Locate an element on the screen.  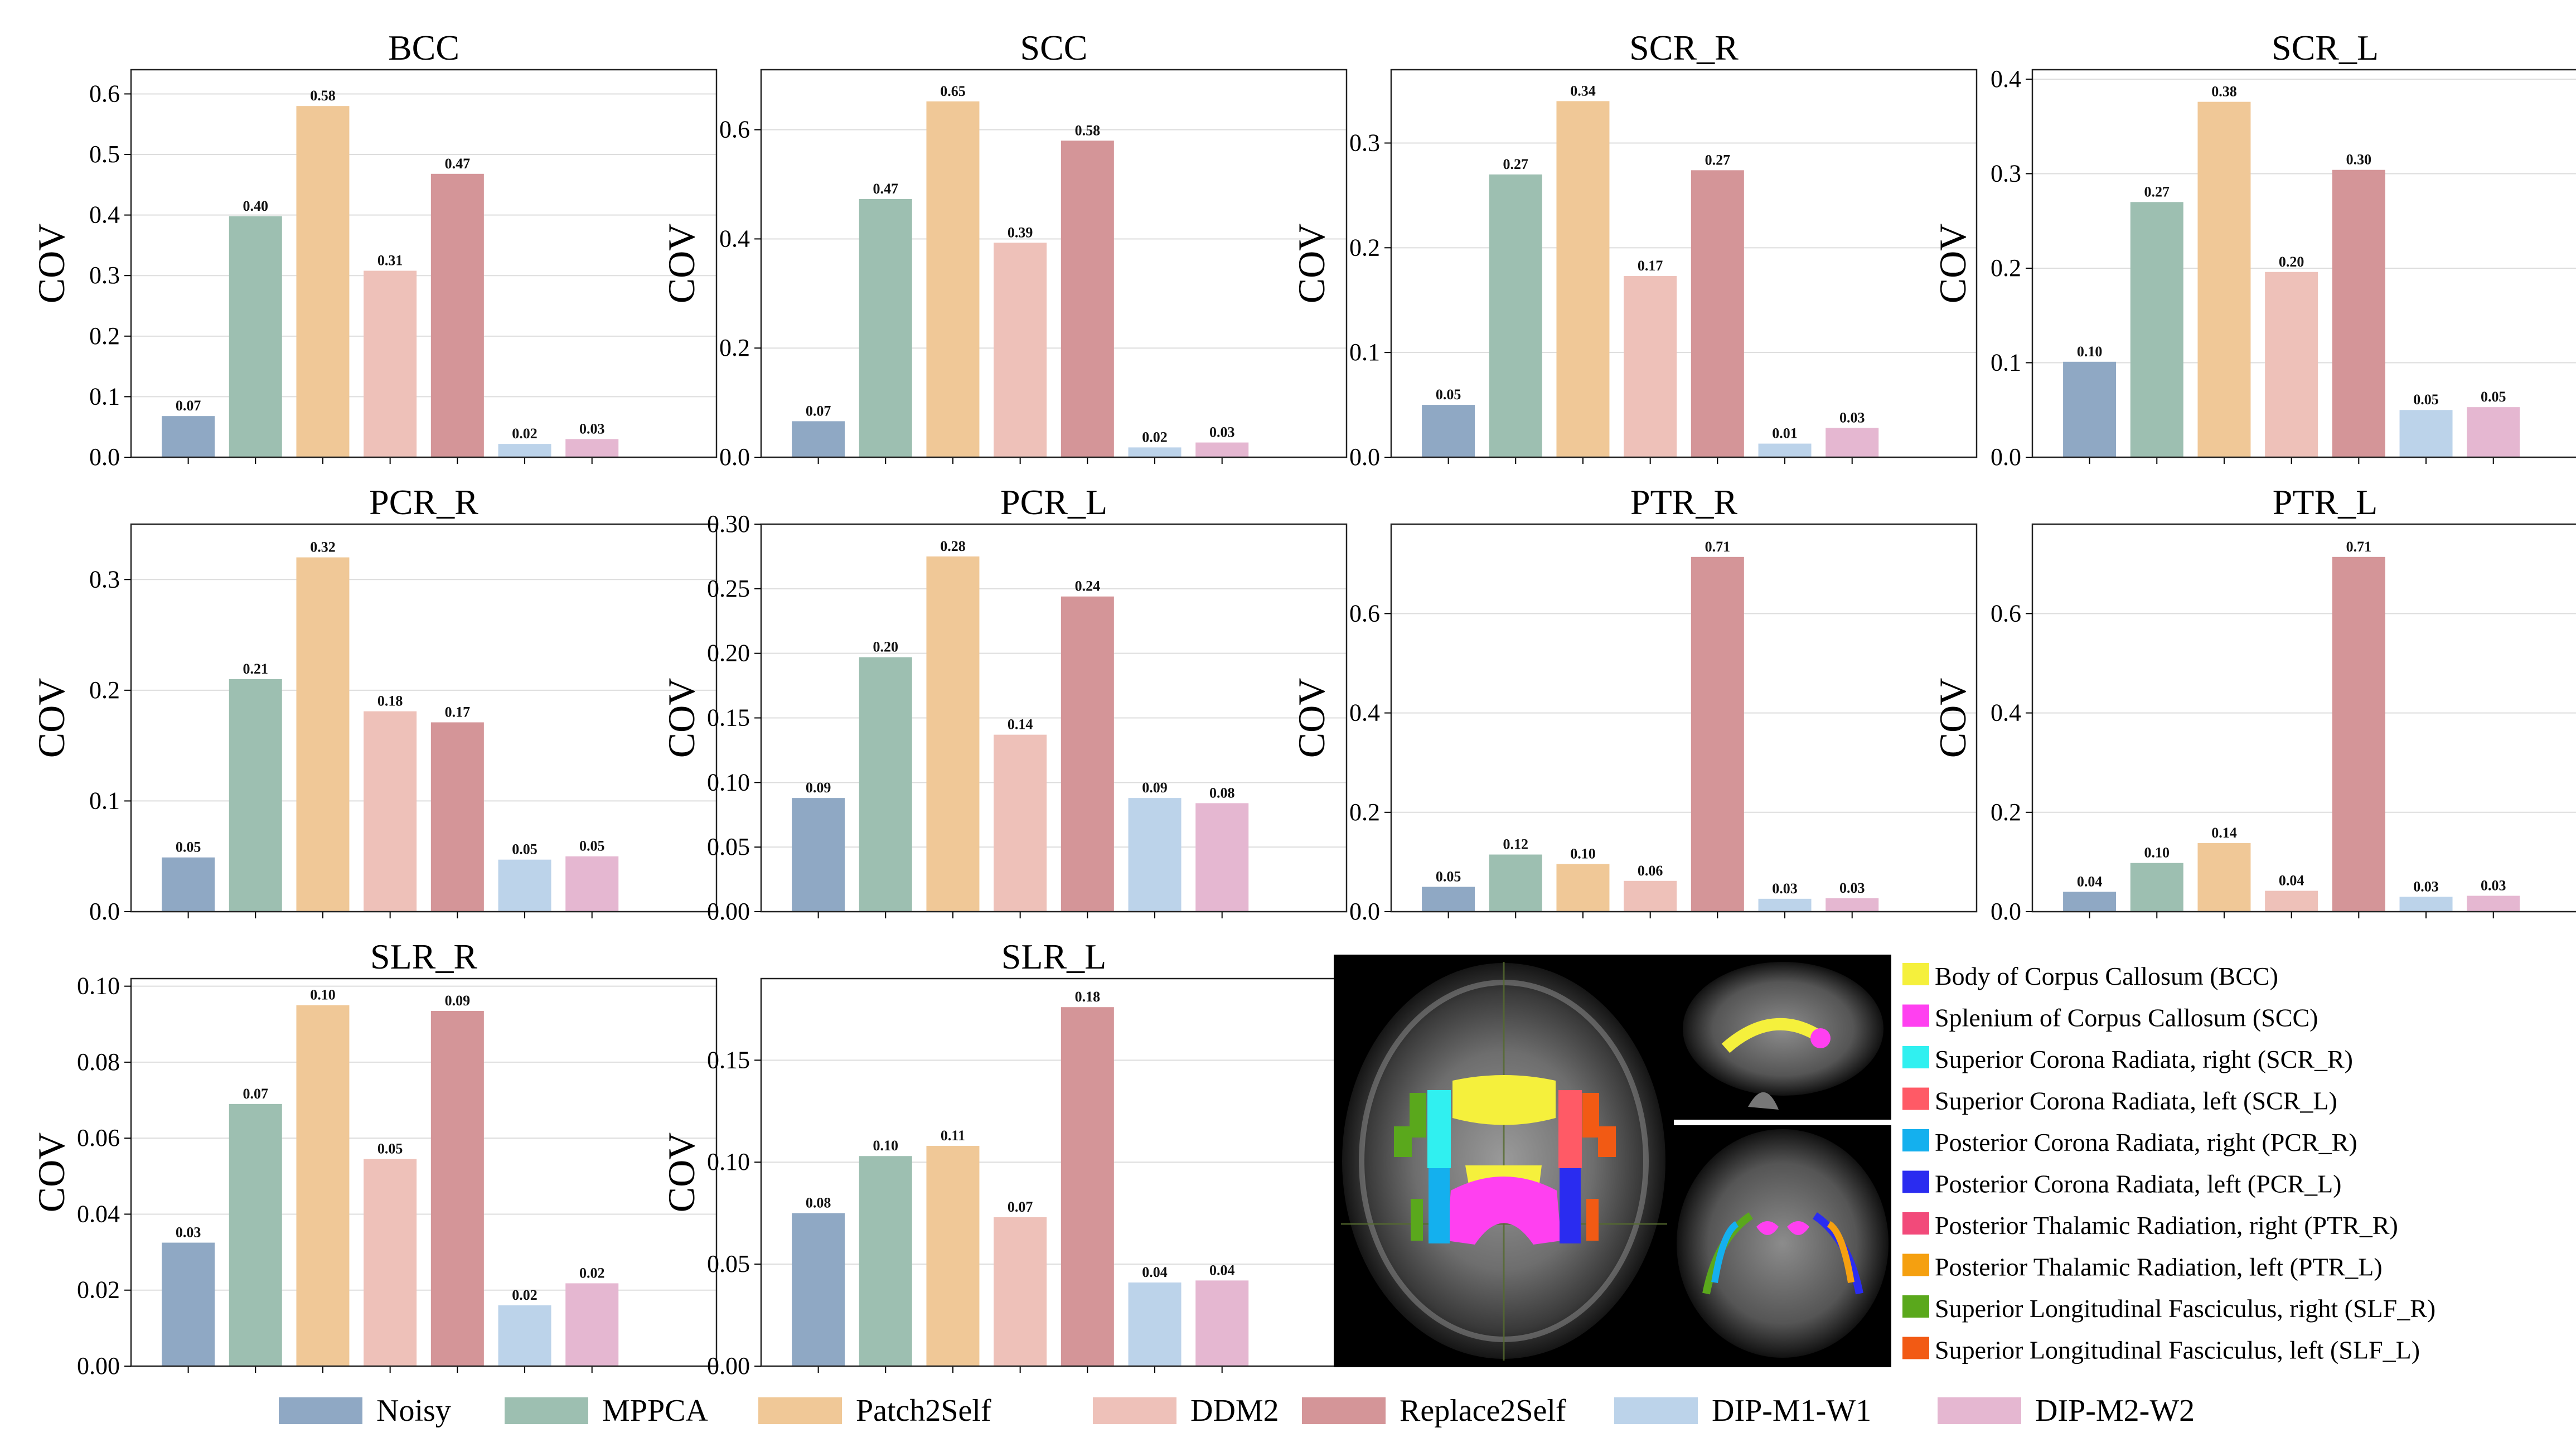
data-label: 0.40 is located at coordinates (256, 206).